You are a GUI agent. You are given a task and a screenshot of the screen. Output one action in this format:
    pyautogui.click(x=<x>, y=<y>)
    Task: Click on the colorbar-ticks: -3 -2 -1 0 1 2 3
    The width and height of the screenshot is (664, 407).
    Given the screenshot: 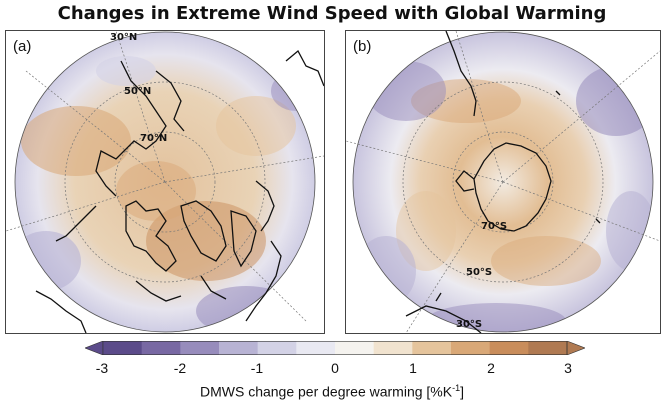 What is the action you would take?
    pyautogui.click(x=332, y=370)
    